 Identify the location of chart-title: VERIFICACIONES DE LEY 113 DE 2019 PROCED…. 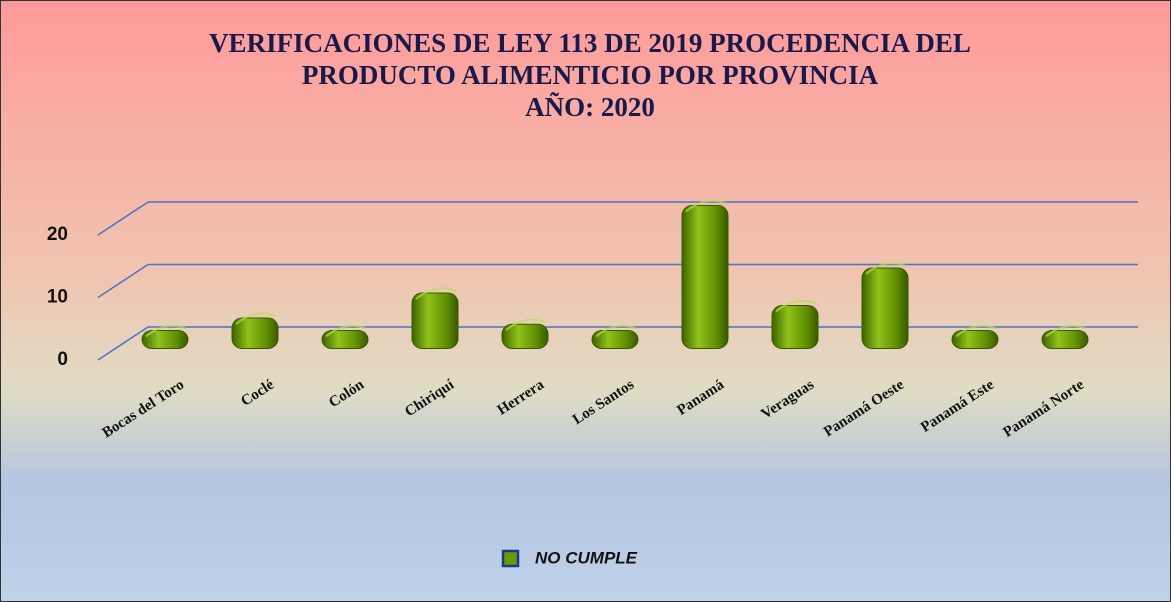
(590, 43).